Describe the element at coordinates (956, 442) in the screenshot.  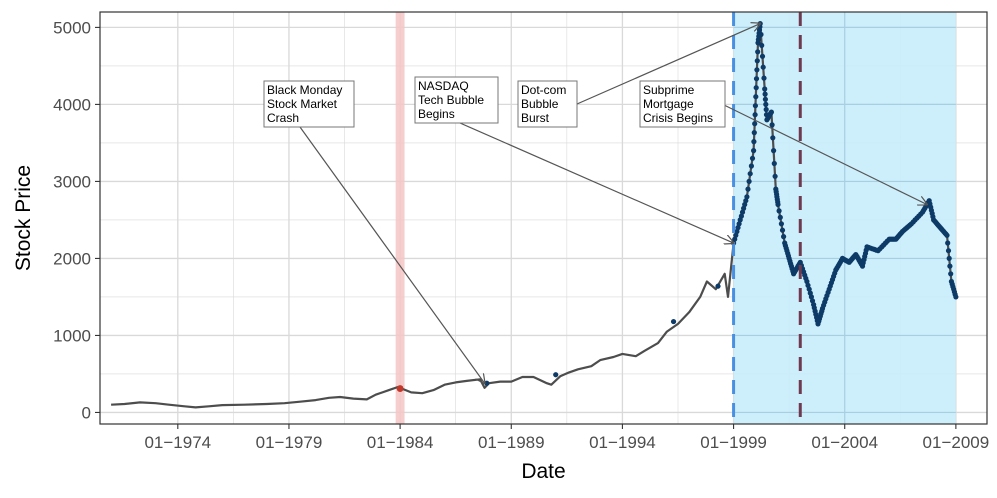
I see `x-tick-label: 01−2009` at that location.